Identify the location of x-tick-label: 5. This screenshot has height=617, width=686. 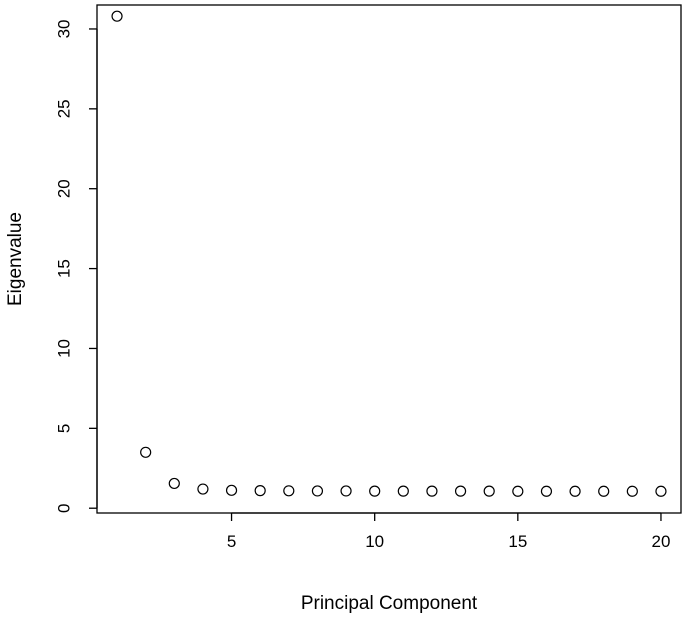
(231, 541).